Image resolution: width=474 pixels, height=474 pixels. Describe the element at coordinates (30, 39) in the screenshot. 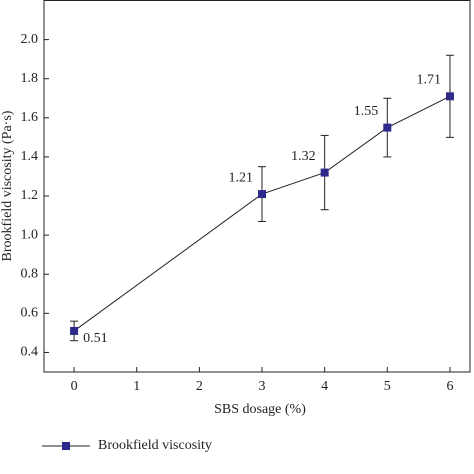

I see `y-tick-label: 2.0` at that location.